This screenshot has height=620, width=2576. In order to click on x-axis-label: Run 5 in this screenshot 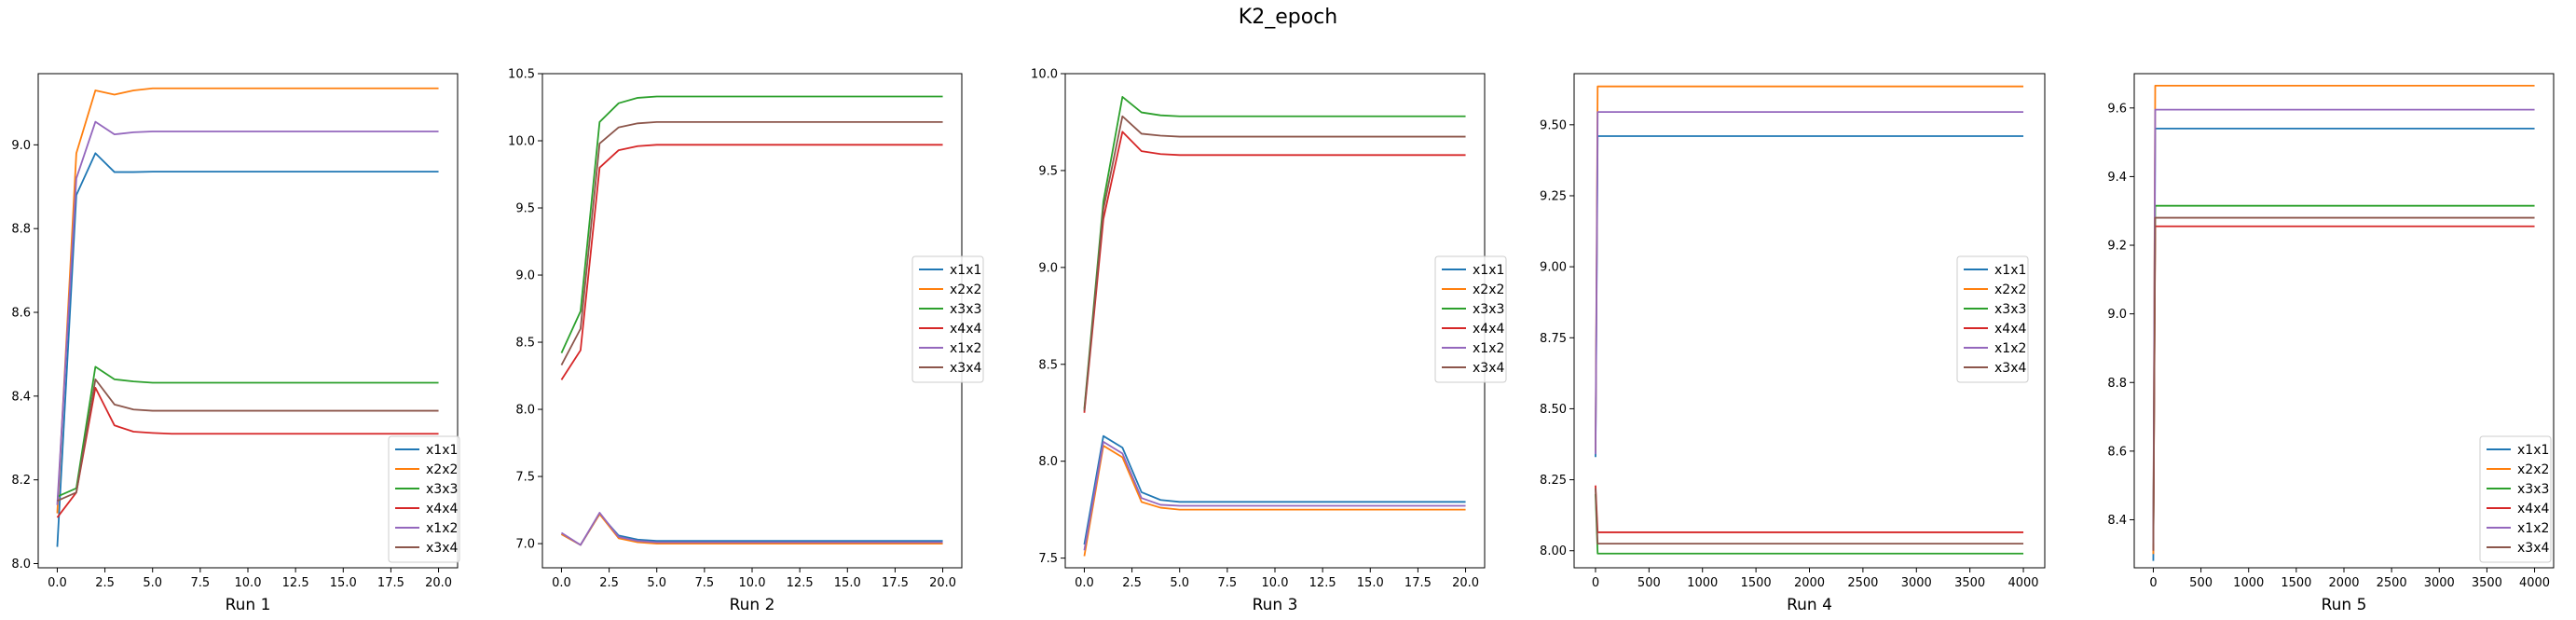, I will do `click(2344, 605)`.